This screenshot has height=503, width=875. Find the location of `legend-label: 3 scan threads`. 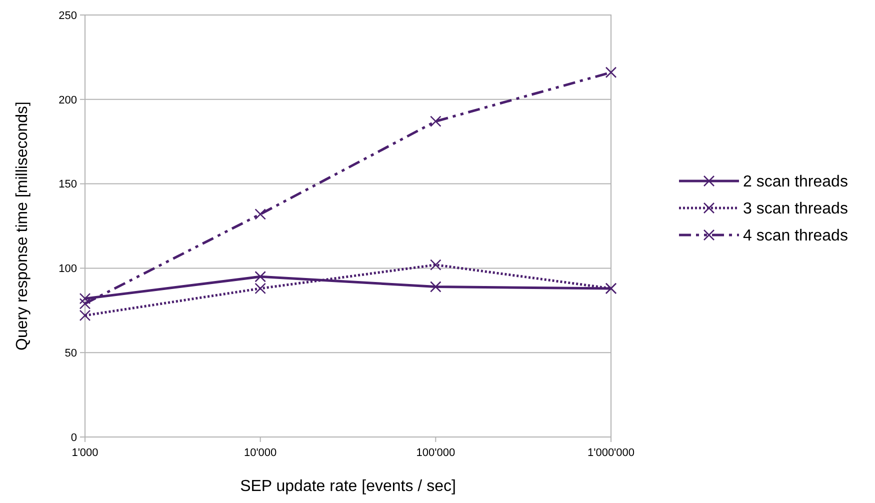

legend-label: 3 scan threads is located at coordinates (795, 209).